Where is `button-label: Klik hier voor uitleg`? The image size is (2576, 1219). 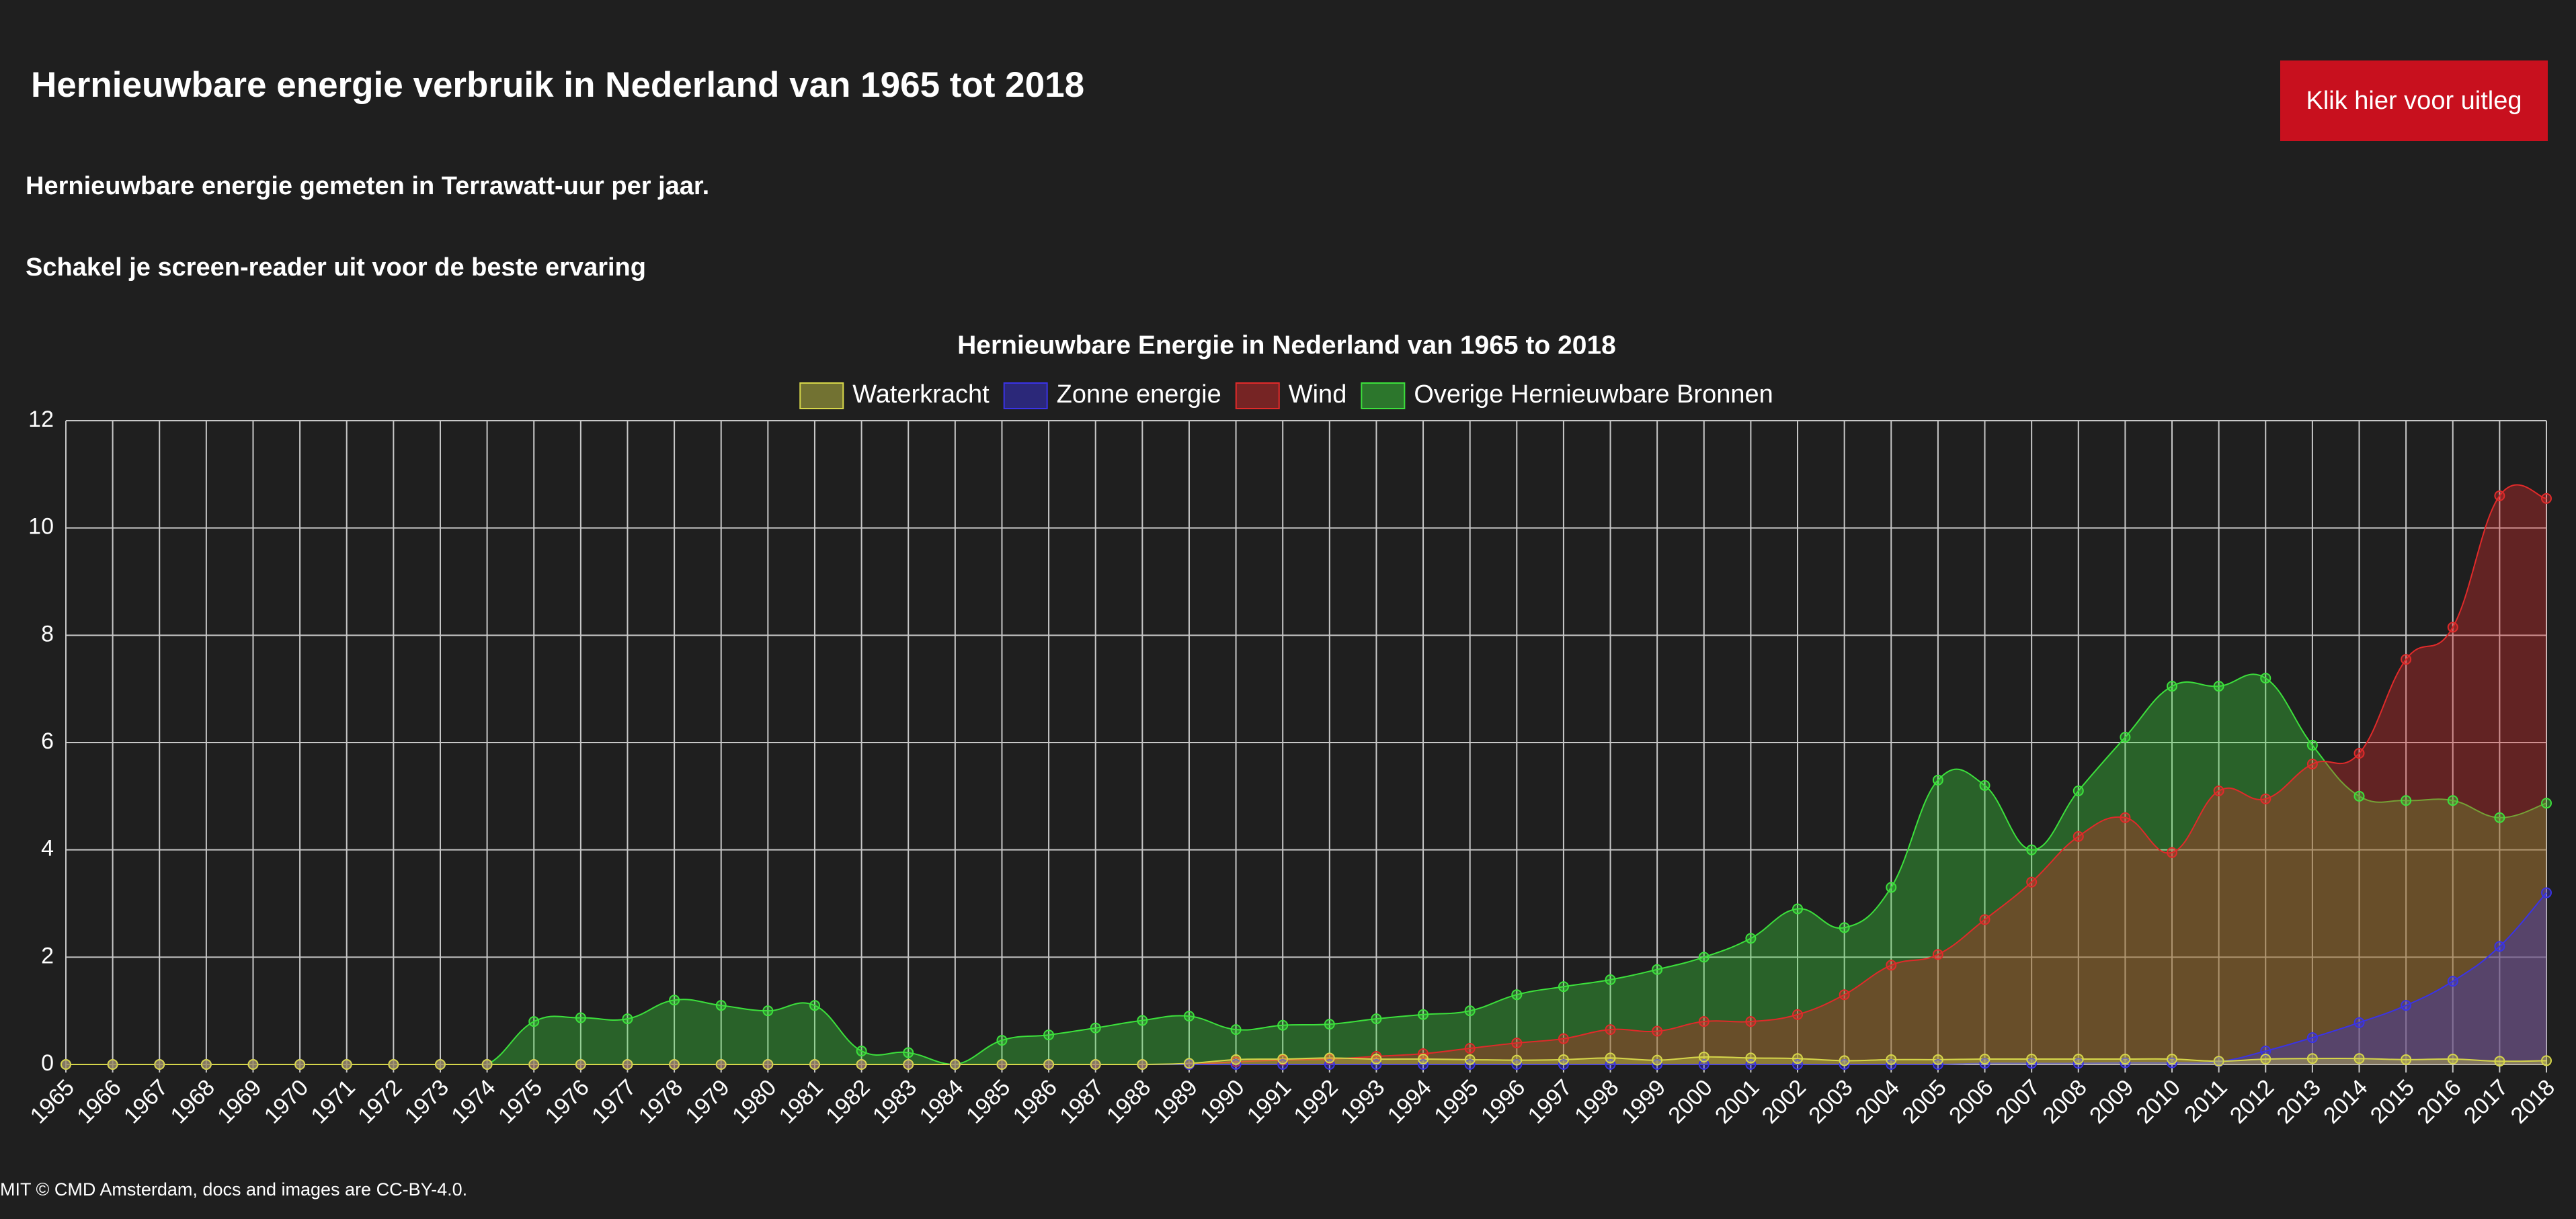 button-label: Klik hier voor uitleg is located at coordinates (2414, 101).